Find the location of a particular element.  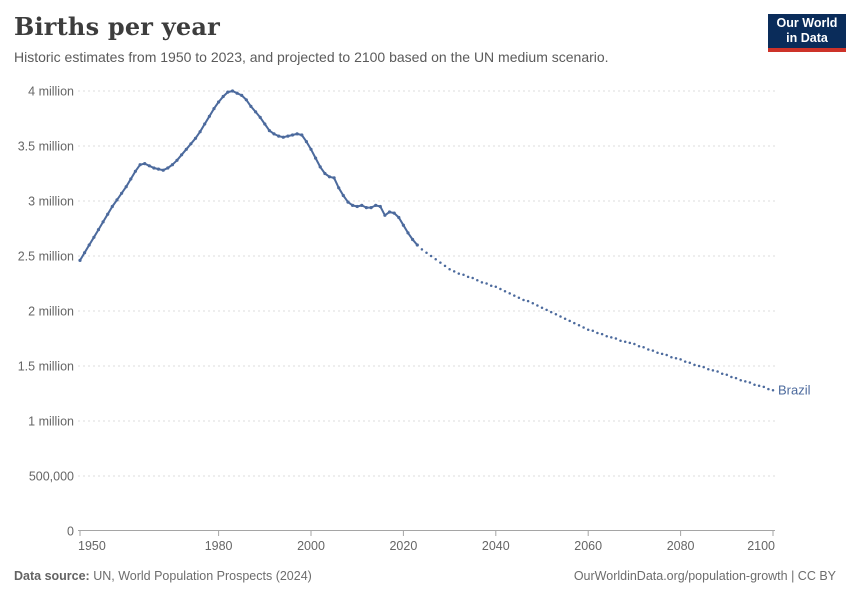

owid-logo: Our World in Data is located at coordinates (807, 33).